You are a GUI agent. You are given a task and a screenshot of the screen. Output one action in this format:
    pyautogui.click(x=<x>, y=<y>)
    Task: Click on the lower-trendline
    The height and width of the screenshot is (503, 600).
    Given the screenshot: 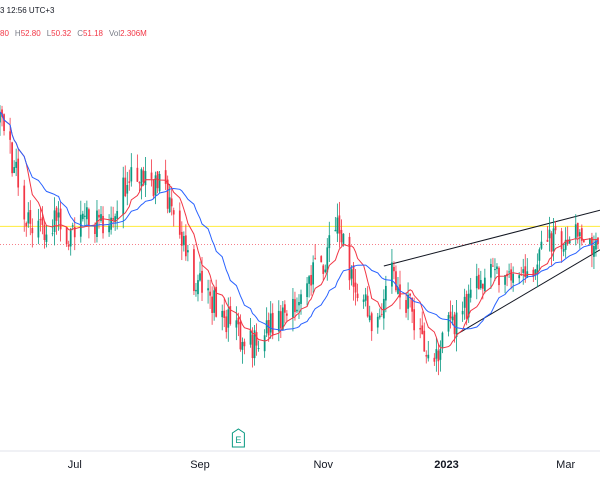 What is the action you would take?
    pyautogui.click(x=528, y=292)
    